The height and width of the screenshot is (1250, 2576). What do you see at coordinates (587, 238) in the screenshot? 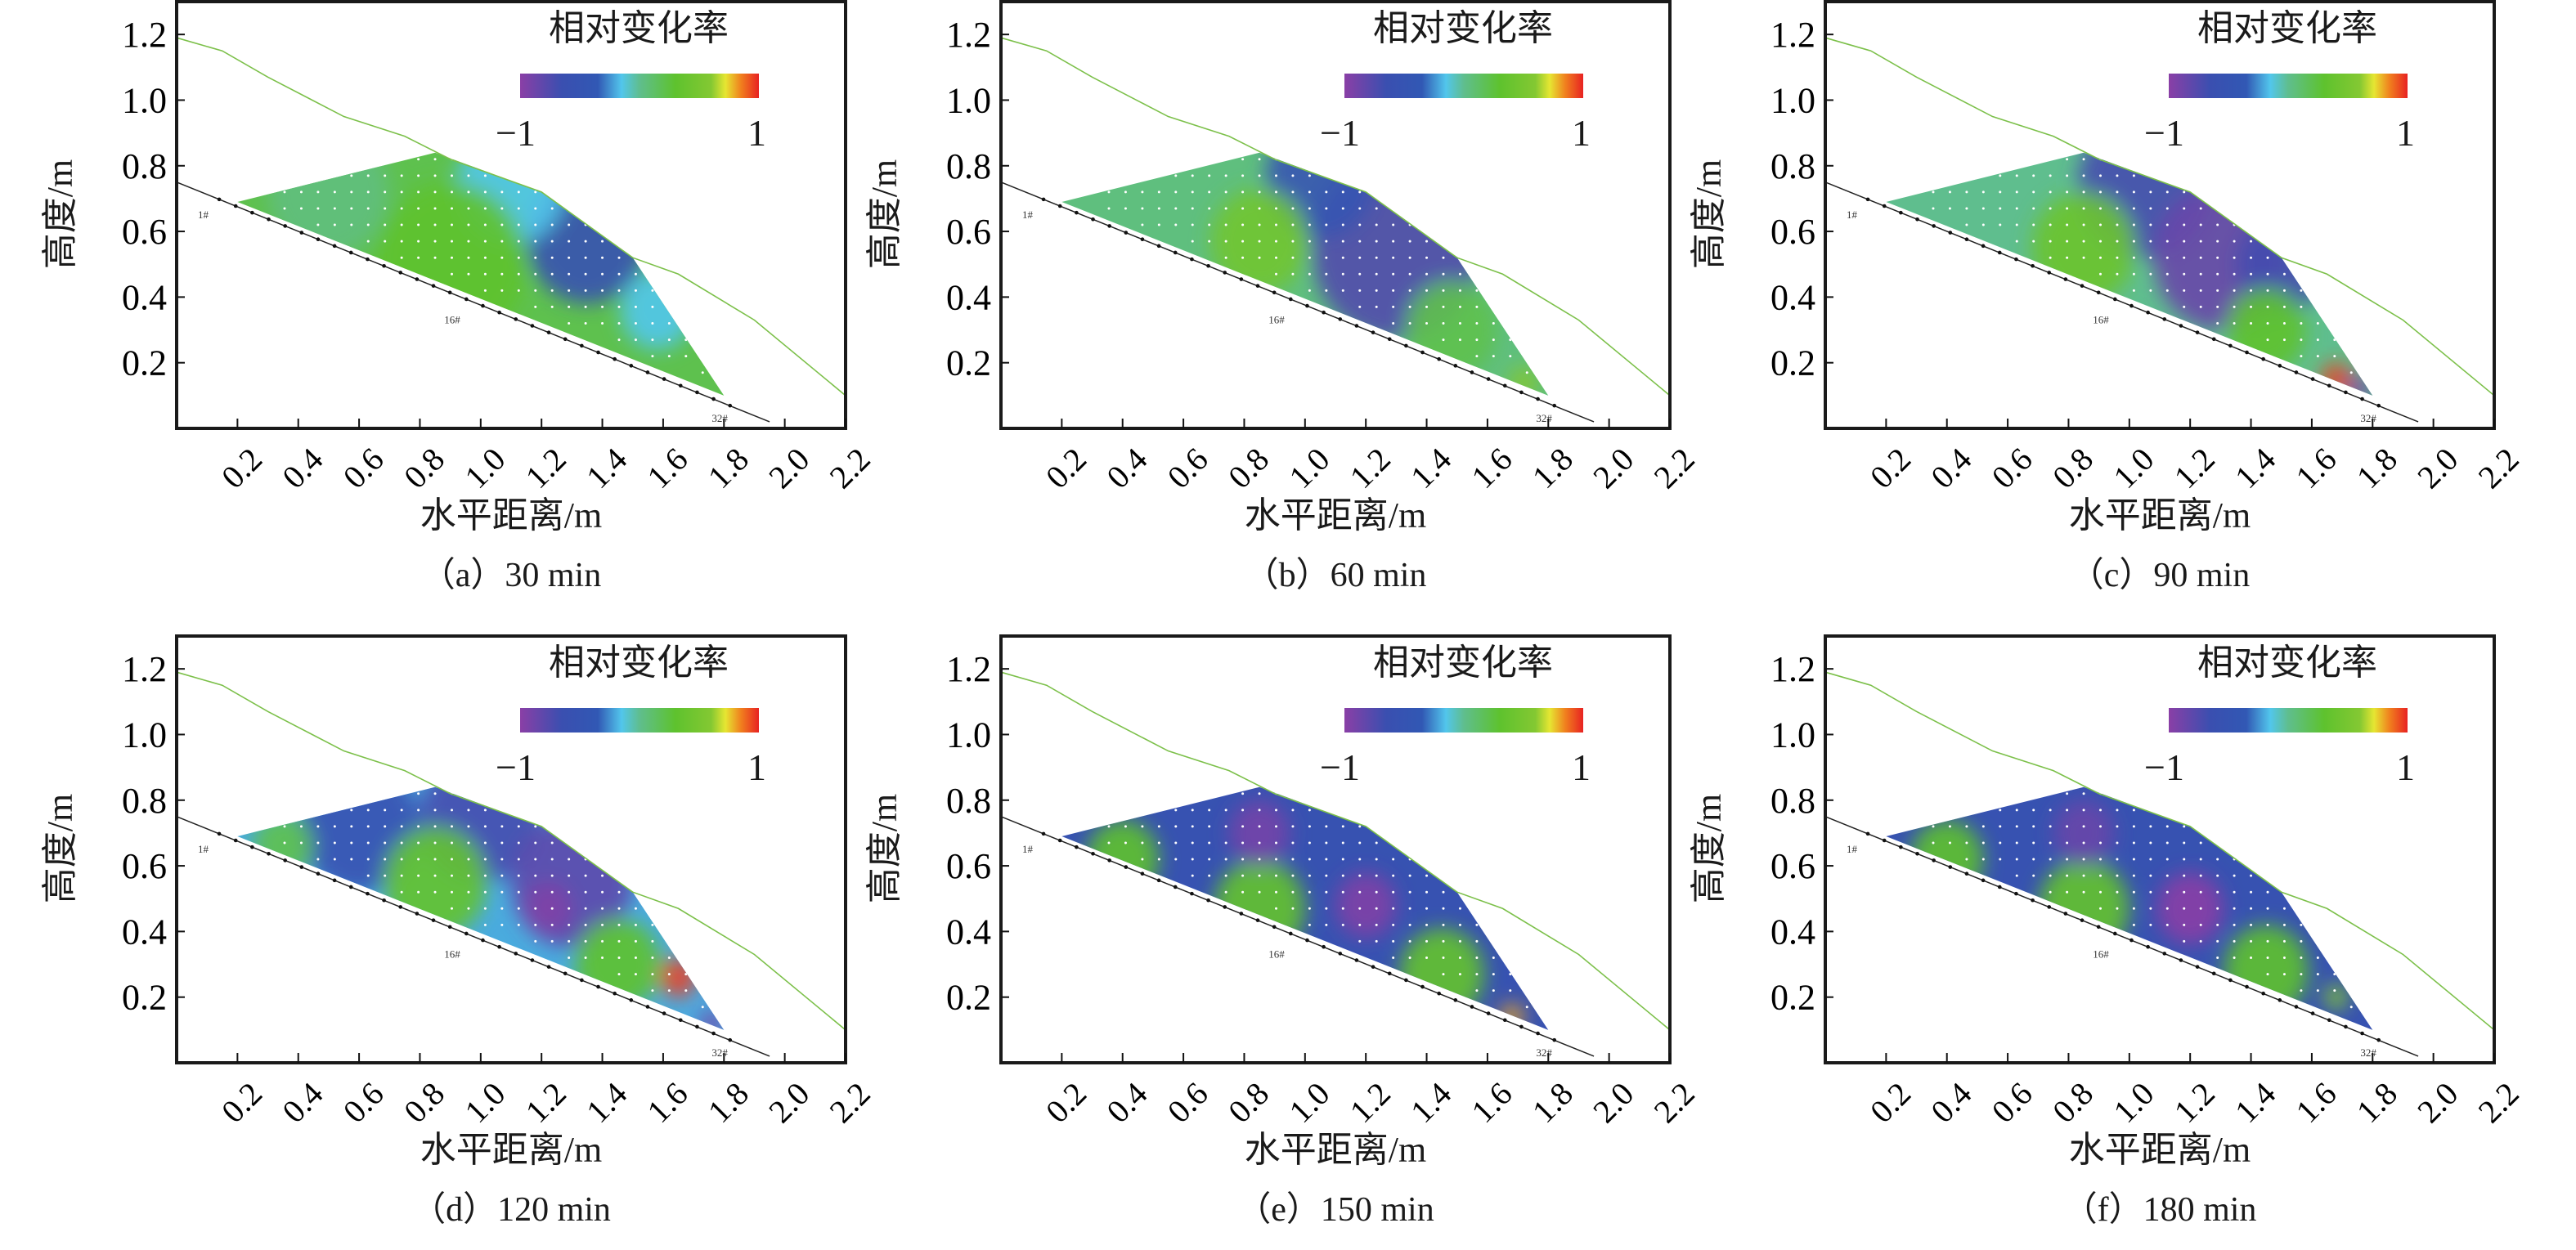
I see `field-zone` at bounding box center [587, 238].